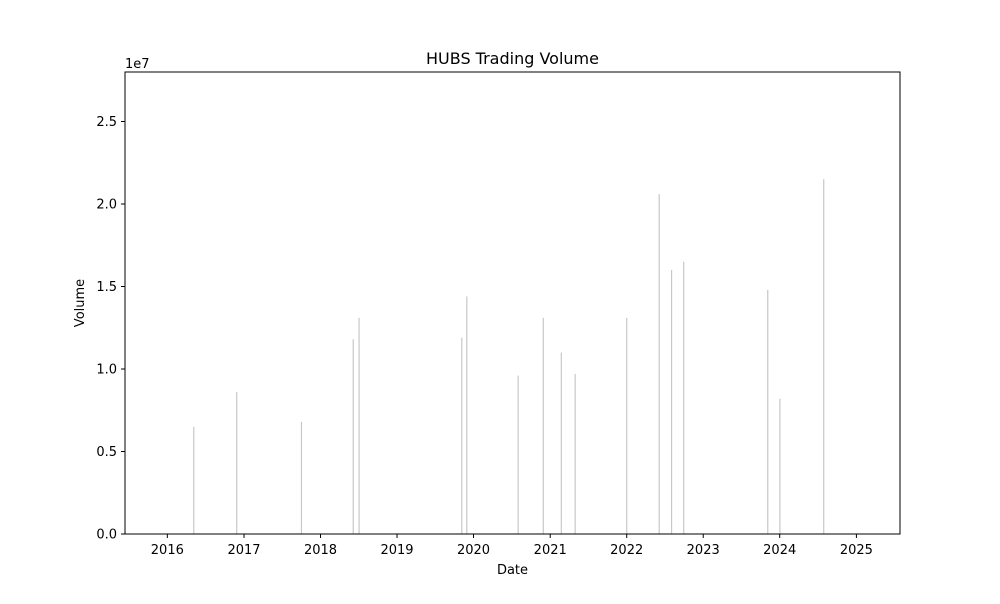  Describe the element at coordinates (320, 550) in the screenshot. I see `x-tick-label: 2018` at that location.